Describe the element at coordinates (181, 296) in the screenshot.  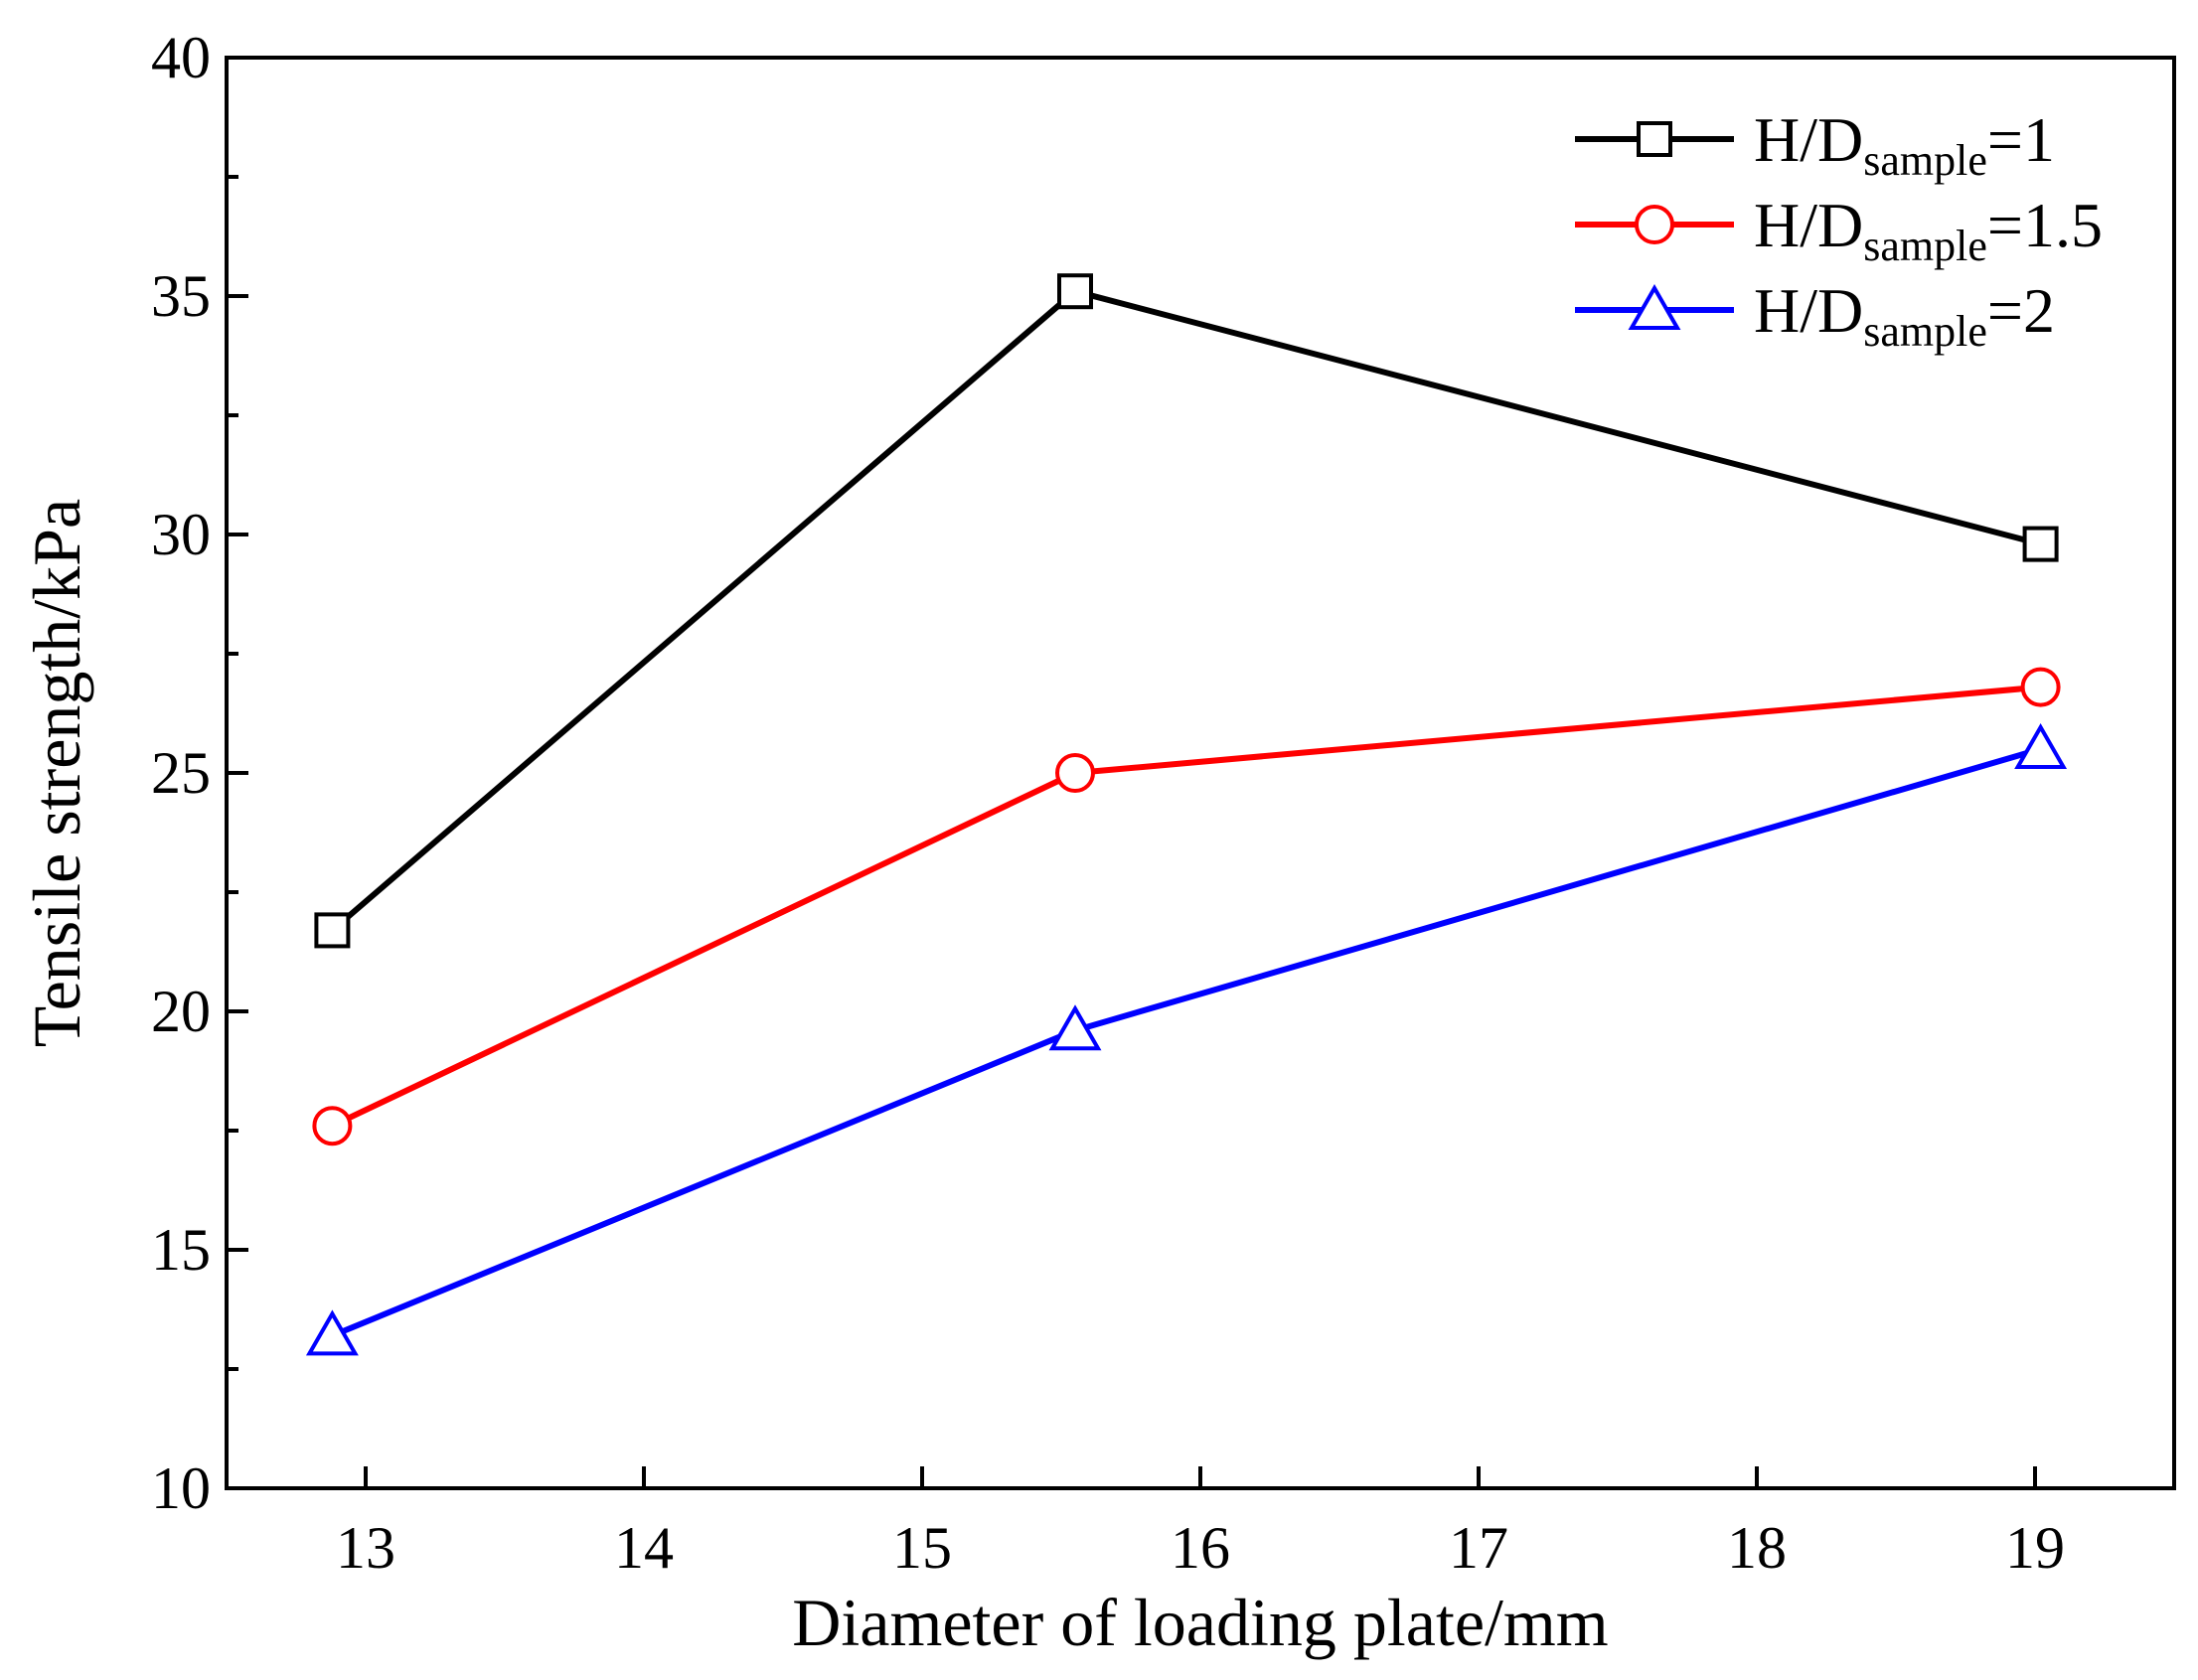
I see `y-tick-label: 35` at that location.